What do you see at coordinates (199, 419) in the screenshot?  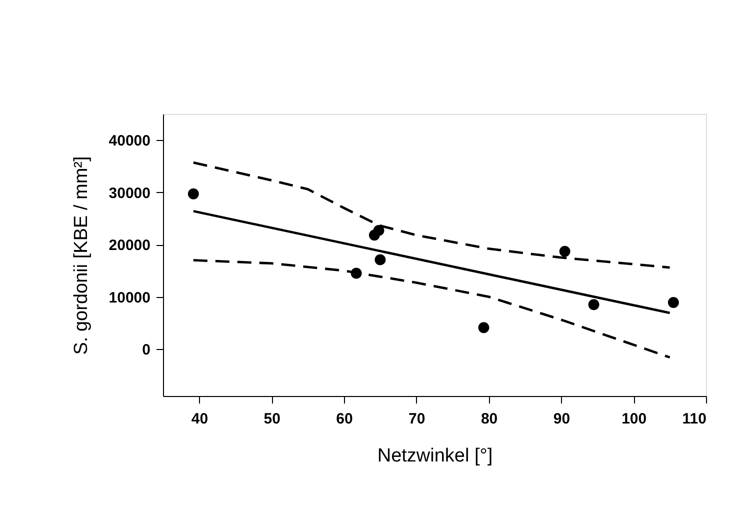 I see `x-tick-label: 40` at bounding box center [199, 419].